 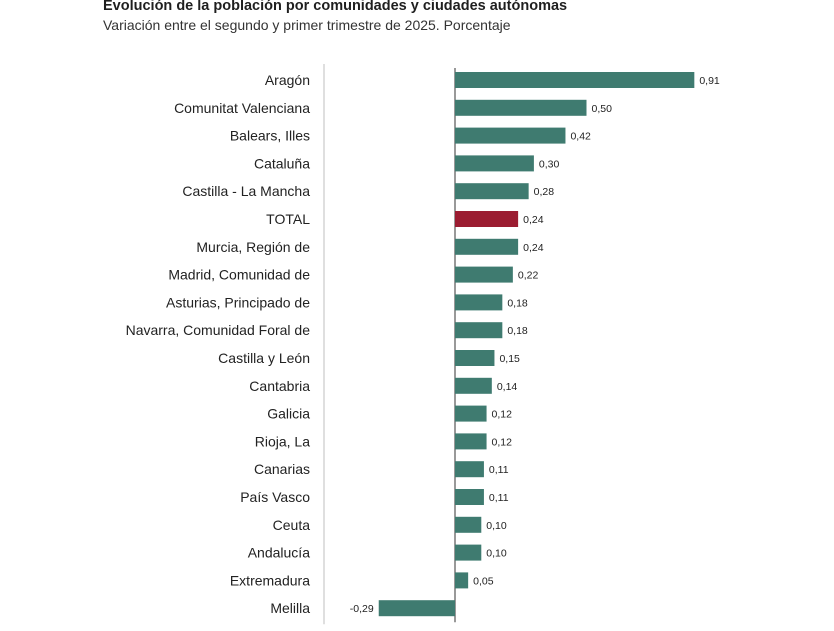 What do you see at coordinates (279, 553) in the screenshot?
I see `category-label-andalucia: Andalucía` at bounding box center [279, 553].